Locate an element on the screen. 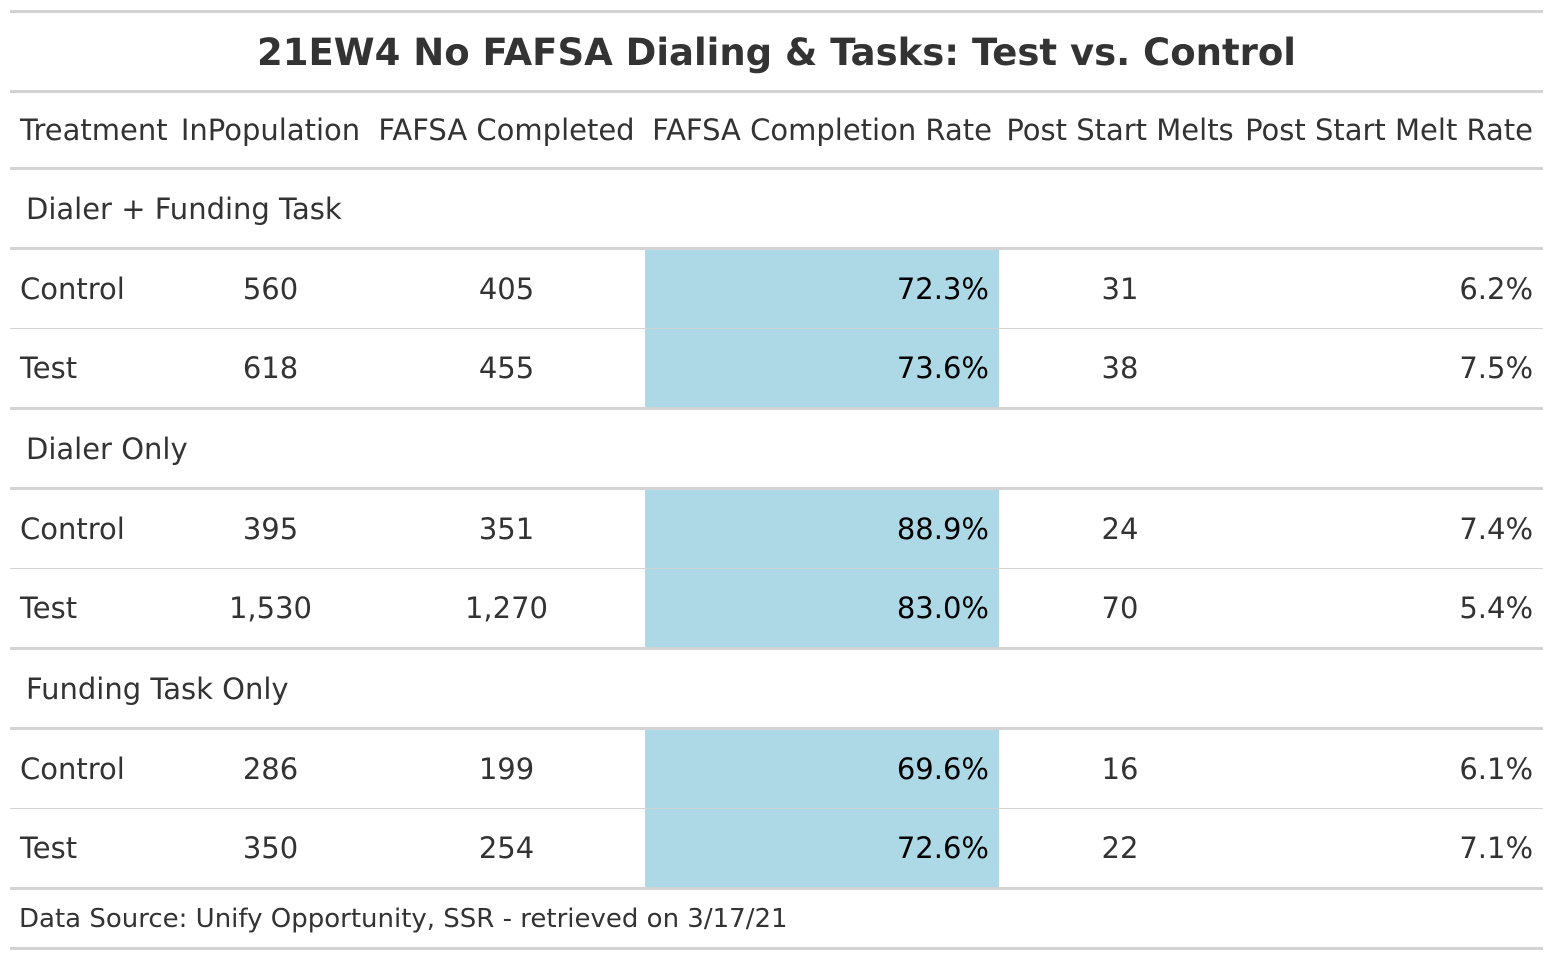 The height and width of the screenshot is (960, 1553). cell-fafsa-completion-rate: 83.0% is located at coordinates (822, 609).